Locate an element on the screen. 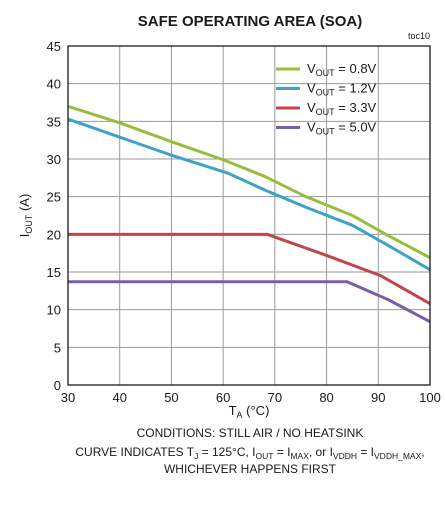 The width and height of the screenshot is (445, 506). chart-title: SAFE OPERATING AREA (SOA) is located at coordinates (250, 21).